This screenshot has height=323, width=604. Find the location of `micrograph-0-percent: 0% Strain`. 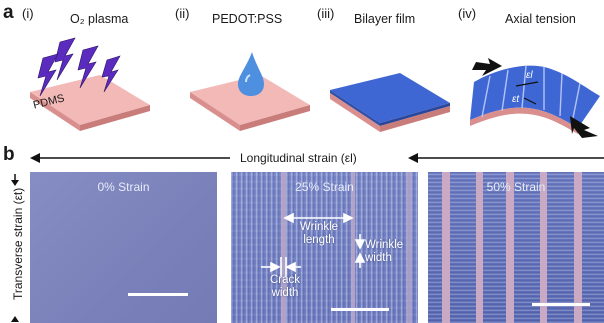

micrograph-0-percent: 0% Strain is located at coordinates (123, 247).